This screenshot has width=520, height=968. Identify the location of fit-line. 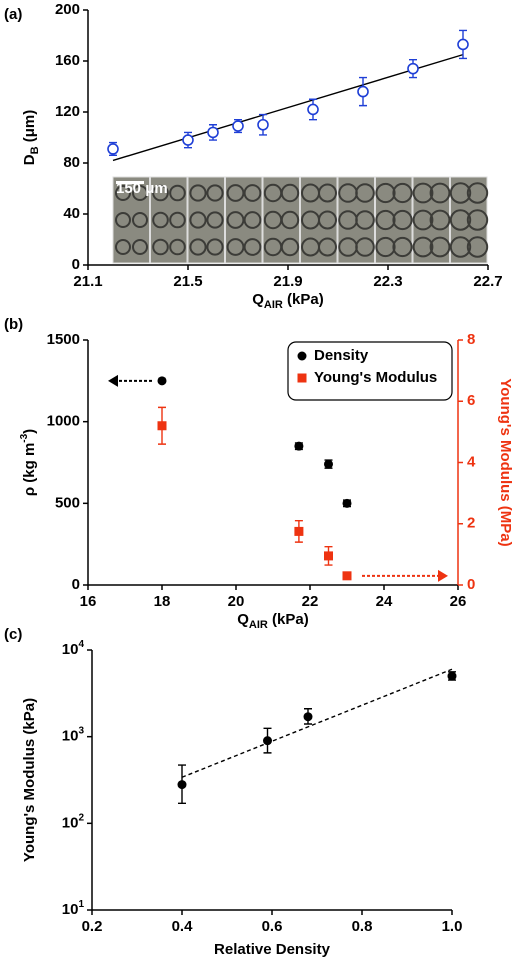
(288, 107).